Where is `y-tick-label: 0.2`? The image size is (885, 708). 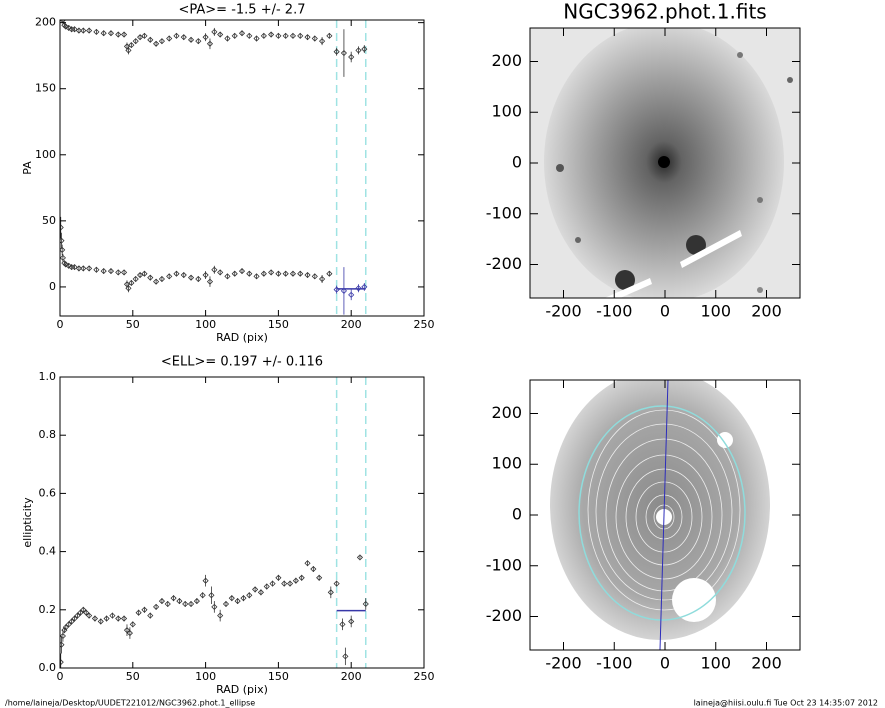
y-tick-label: 0.2 is located at coordinates (48, 609).